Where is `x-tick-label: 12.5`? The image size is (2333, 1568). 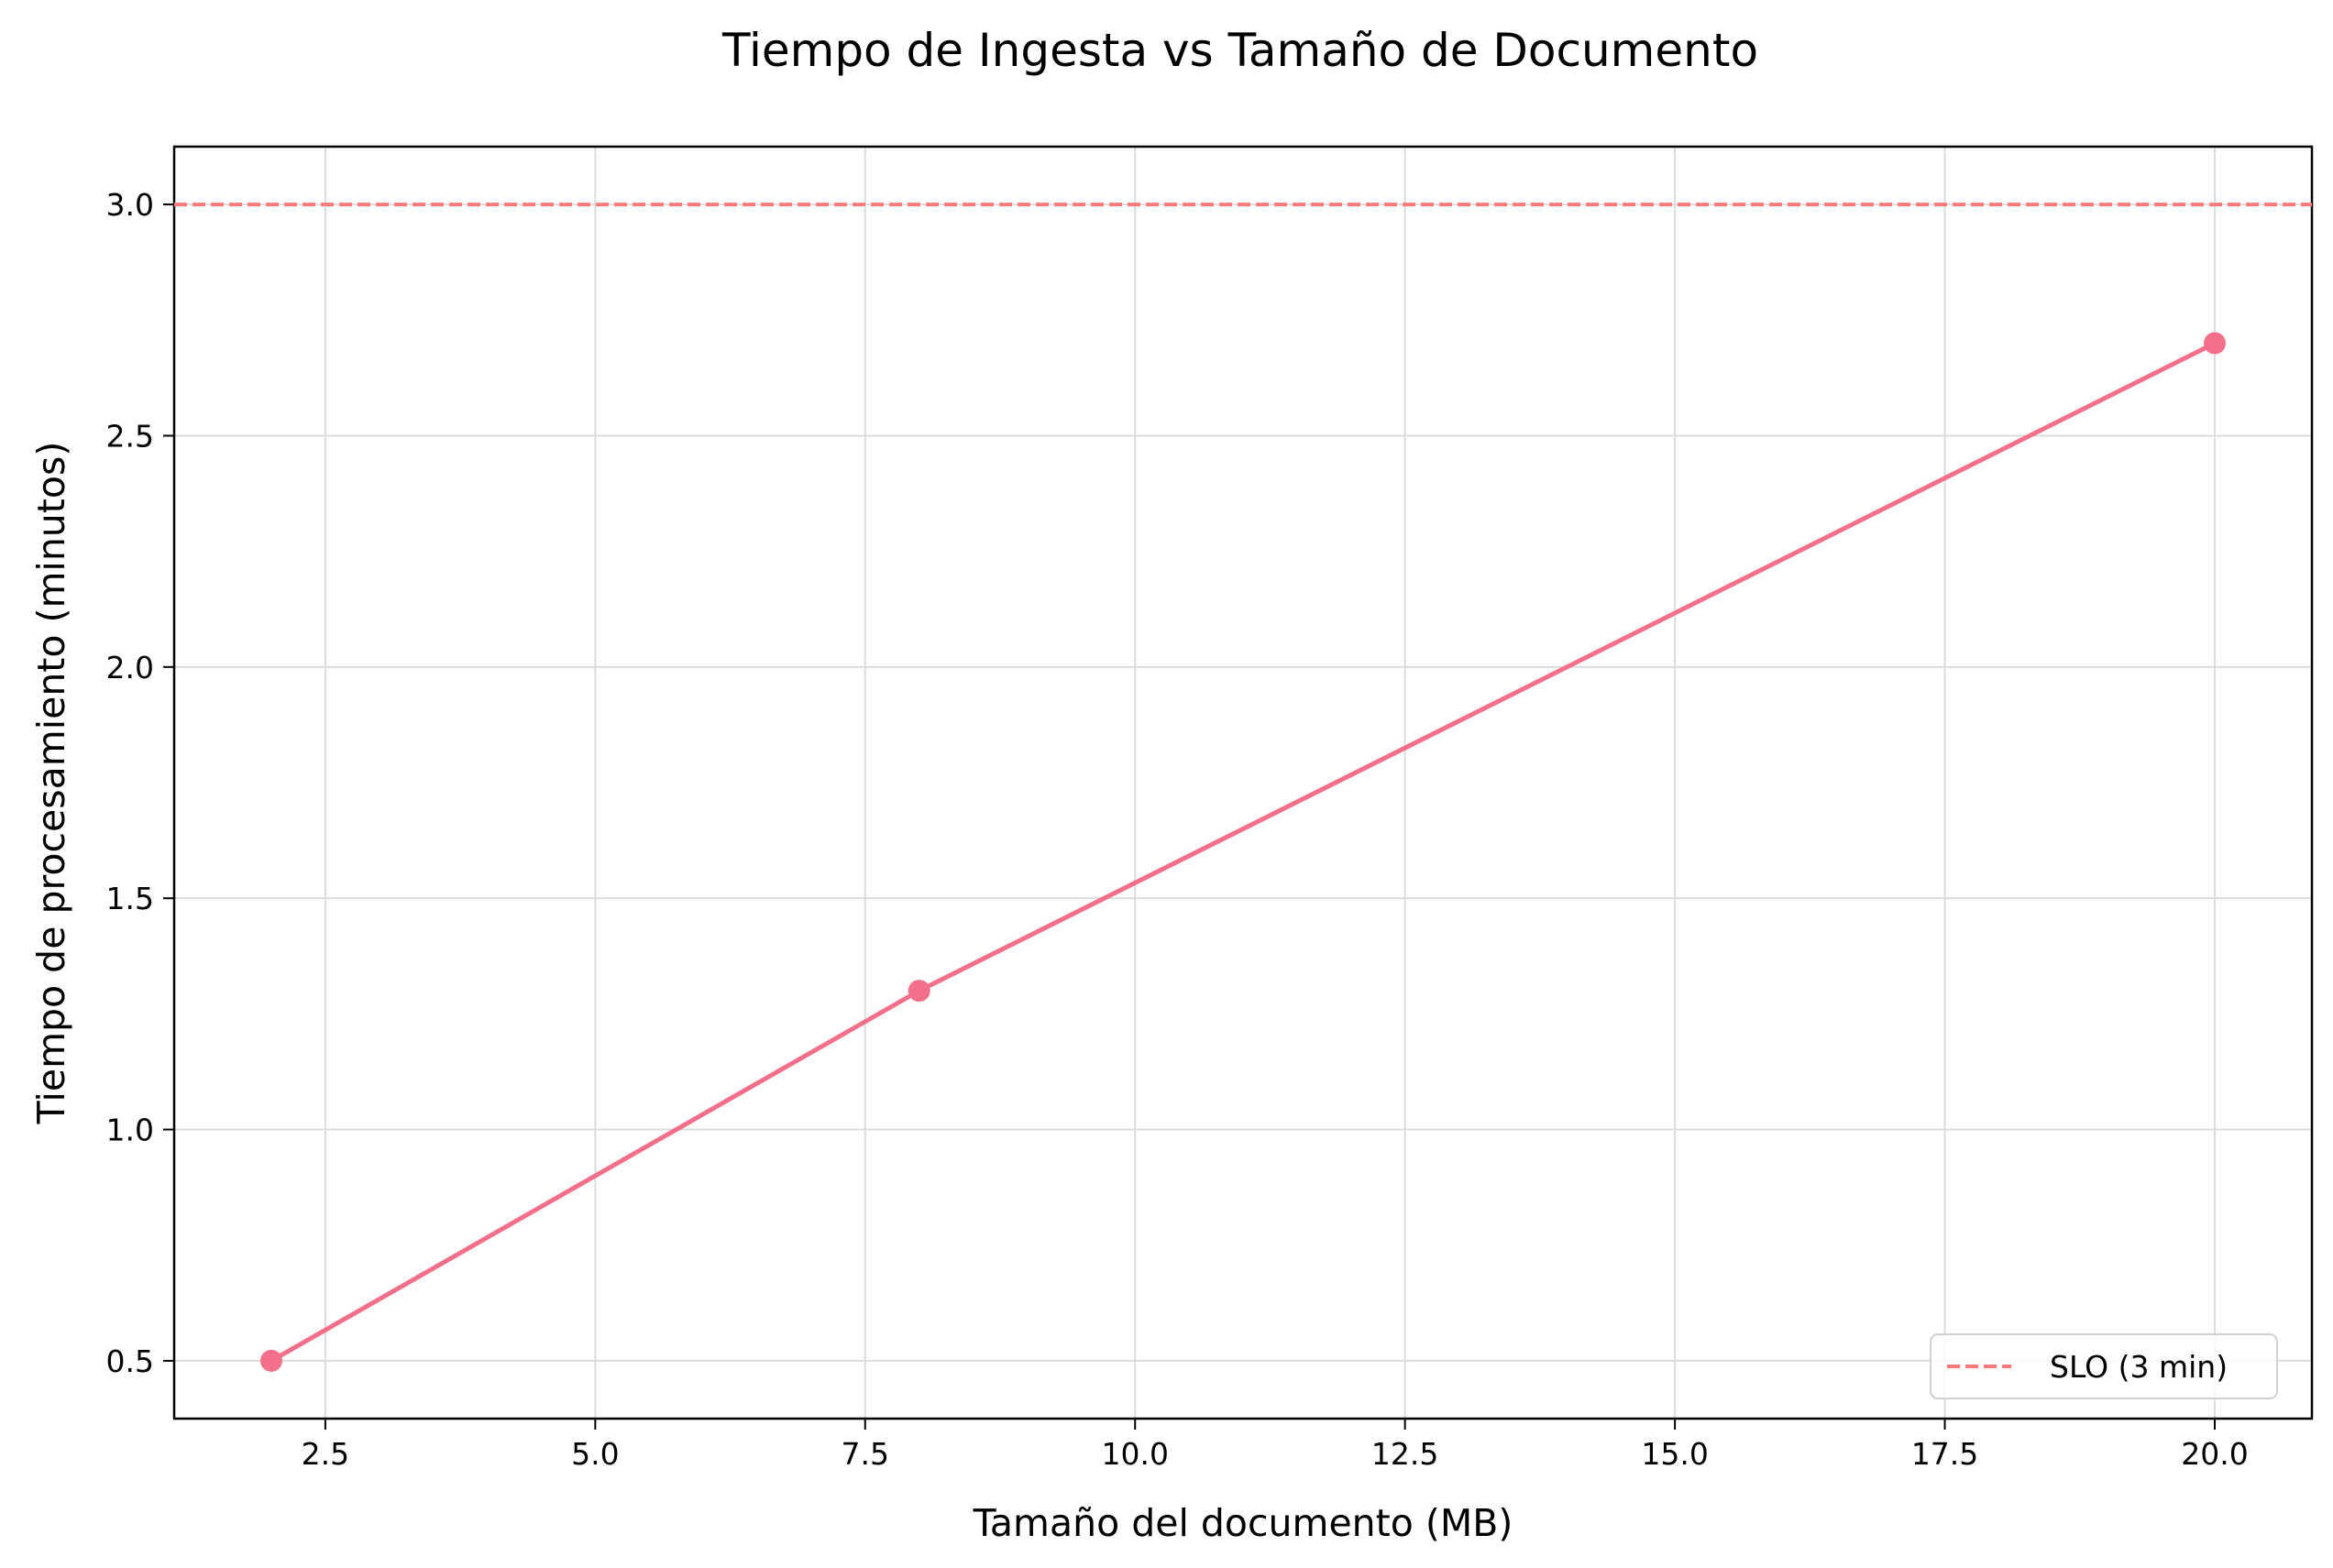 x-tick-label: 12.5 is located at coordinates (1404, 1454).